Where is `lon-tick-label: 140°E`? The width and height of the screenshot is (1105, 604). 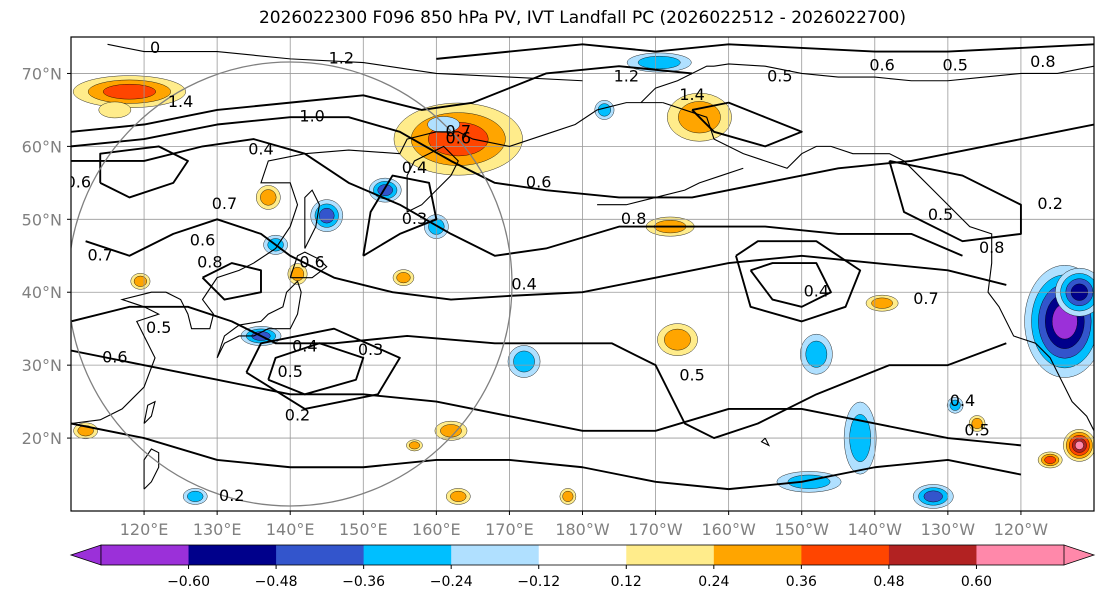
lon-tick-label: 140°E is located at coordinates (290, 529).